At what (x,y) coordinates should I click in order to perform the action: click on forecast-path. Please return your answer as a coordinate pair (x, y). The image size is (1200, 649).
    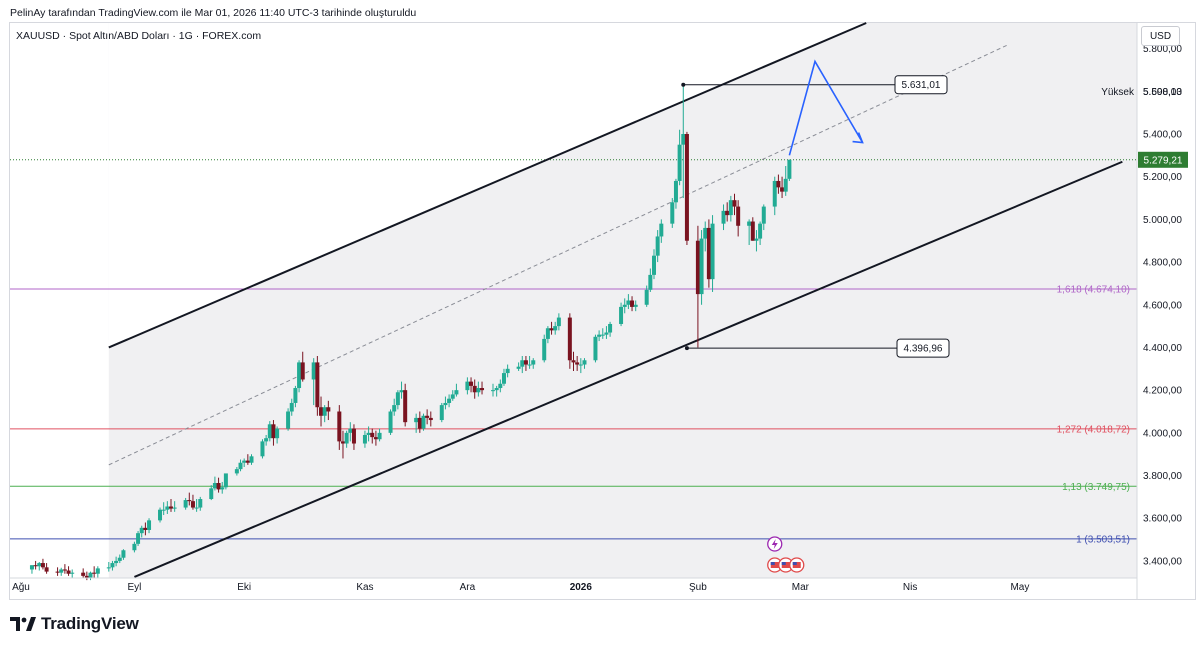
    Looking at the image, I should click on (826, 107).